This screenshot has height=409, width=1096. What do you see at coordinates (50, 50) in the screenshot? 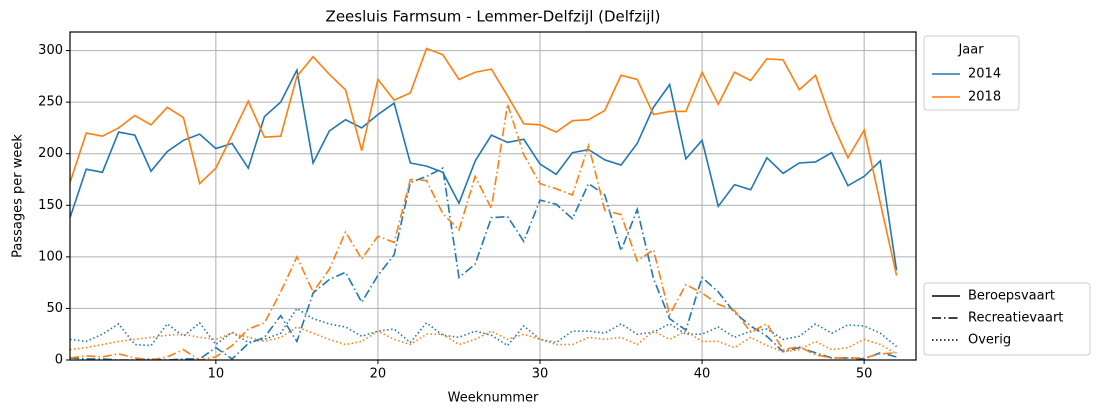
I see `y-tick-label: 300` at bounding box center [50, 50].